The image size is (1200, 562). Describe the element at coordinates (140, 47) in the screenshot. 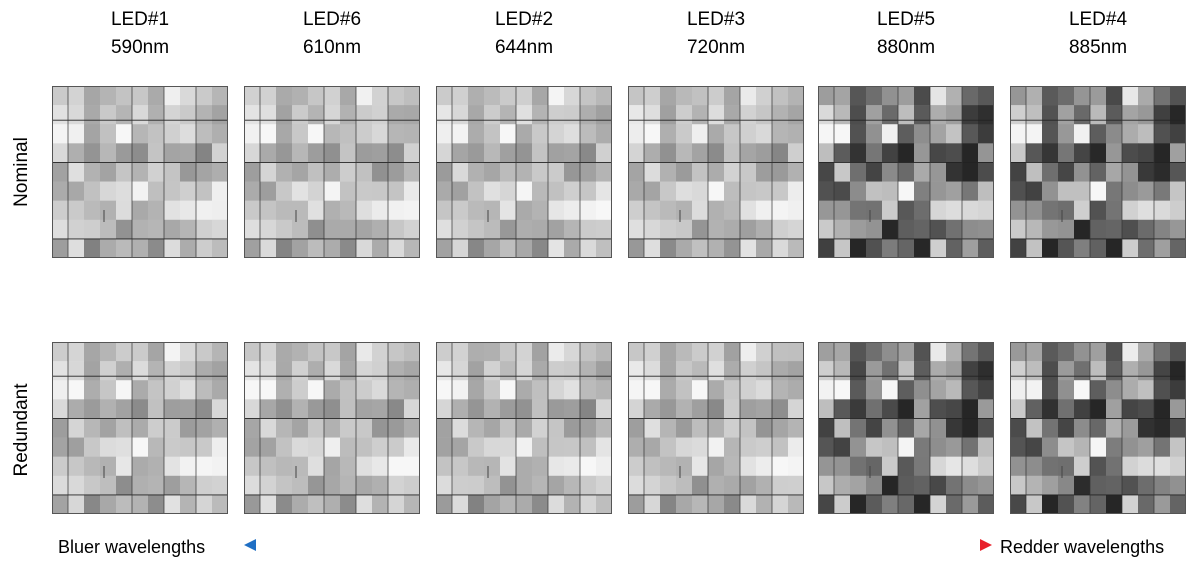

I see `led-wavelength: 590nm` at that location.